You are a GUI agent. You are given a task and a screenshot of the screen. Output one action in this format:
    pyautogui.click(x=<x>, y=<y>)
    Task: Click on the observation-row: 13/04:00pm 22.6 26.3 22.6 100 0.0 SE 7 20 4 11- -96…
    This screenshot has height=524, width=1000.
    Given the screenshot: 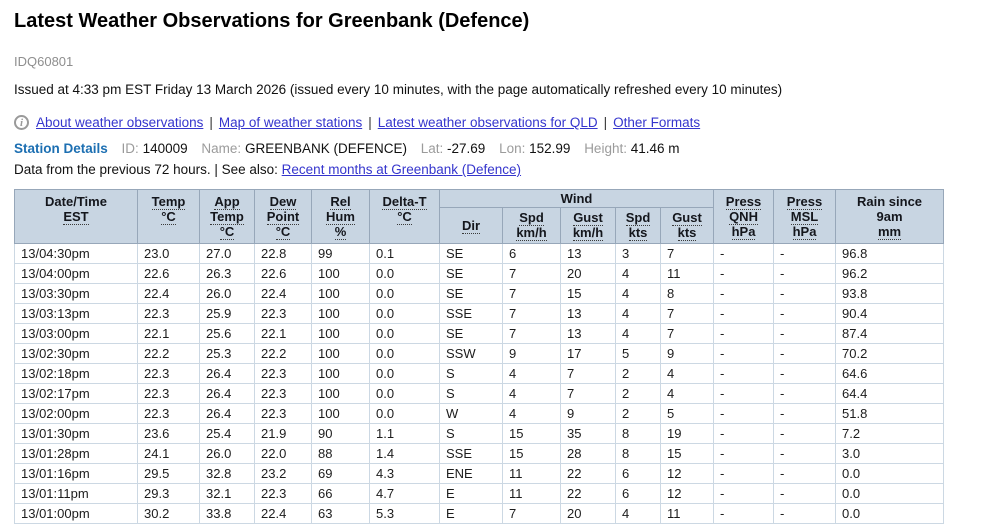 What is the action you would take?
    pyautogui.click(x=479, y=273)
    